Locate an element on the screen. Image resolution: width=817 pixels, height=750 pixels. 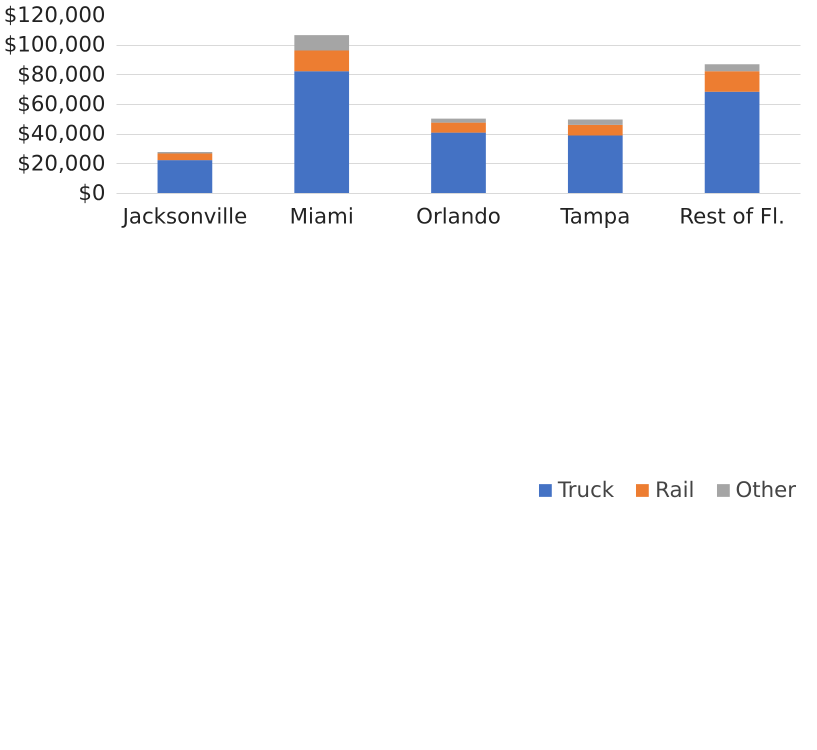
y-tick-label: $20,000 is located at coordinates (61, 163).